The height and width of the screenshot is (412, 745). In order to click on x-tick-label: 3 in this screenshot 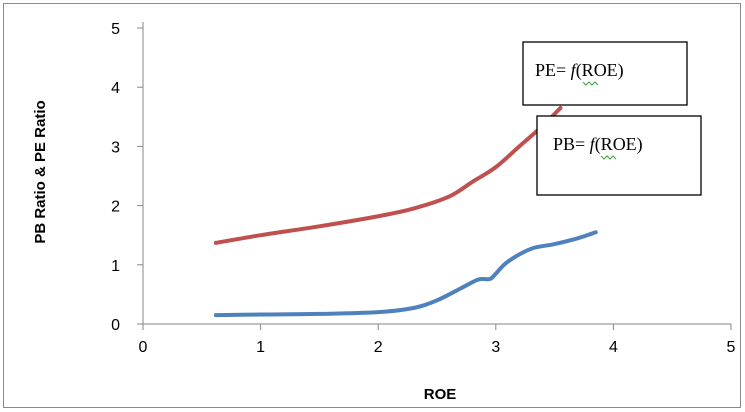, I will do `click(495, 347)`.